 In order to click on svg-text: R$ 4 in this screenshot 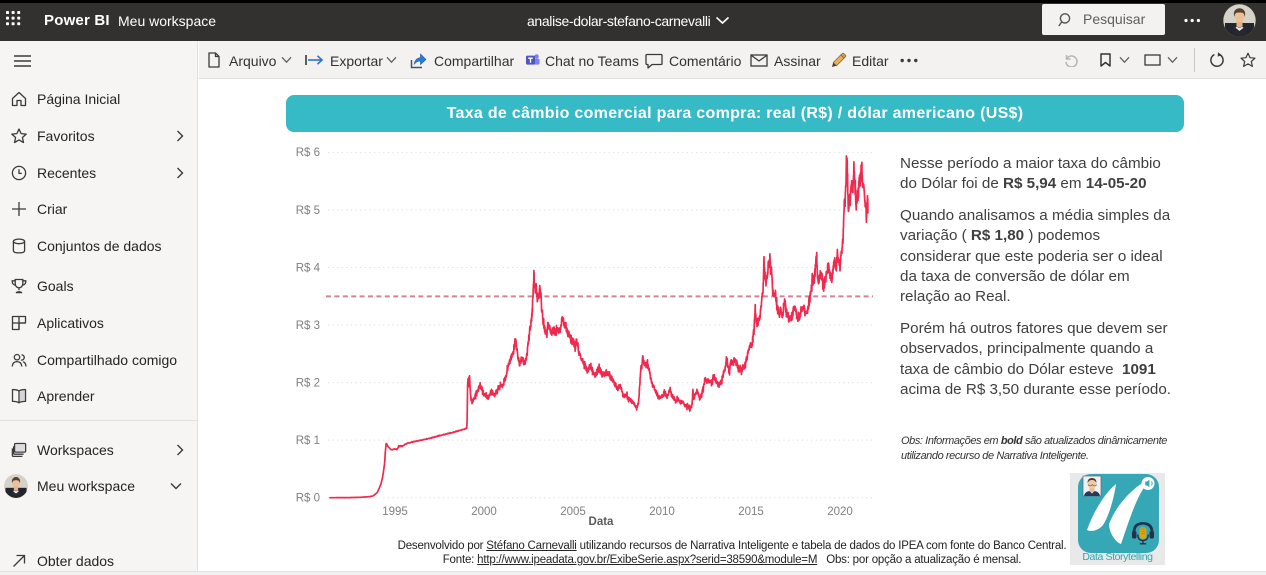, I will do `click(308, 268)`.